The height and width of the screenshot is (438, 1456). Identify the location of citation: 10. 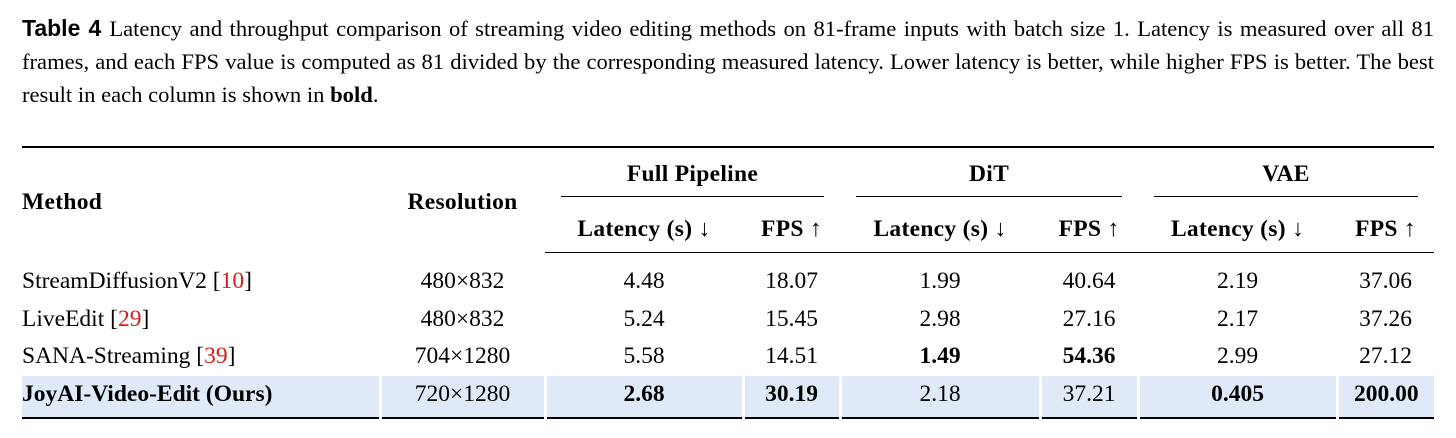
(232, 281).